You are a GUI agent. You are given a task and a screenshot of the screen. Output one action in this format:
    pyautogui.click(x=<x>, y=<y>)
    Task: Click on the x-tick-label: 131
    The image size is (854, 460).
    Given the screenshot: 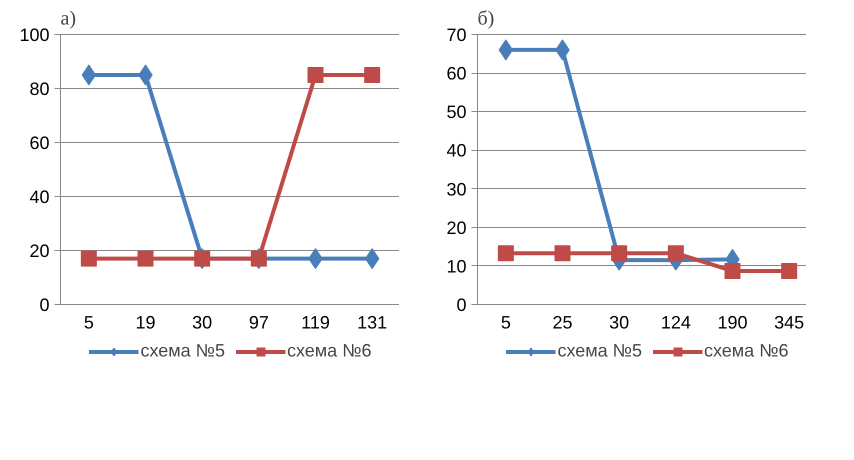 What is the action you would take?
    pyautogui.click(x=372, y=322)
    